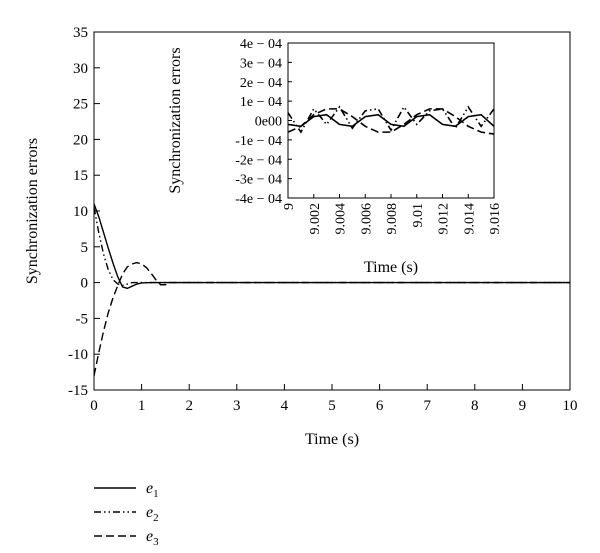 This screenshot has height=553, width=600. What do you see at coordinates (78, 355) in the screenshot?
I see `main-y-tick-label: -10` at bounding box center [78, 355].